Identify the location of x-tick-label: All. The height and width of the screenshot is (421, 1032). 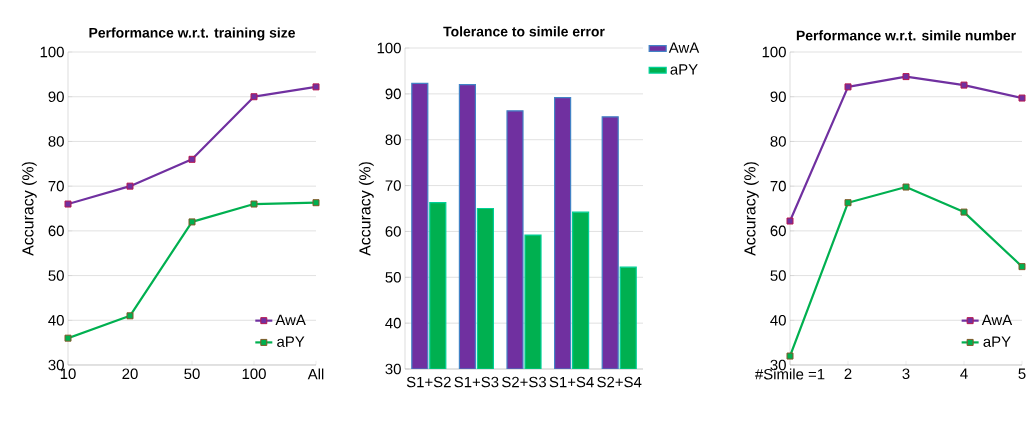
(315, 374).